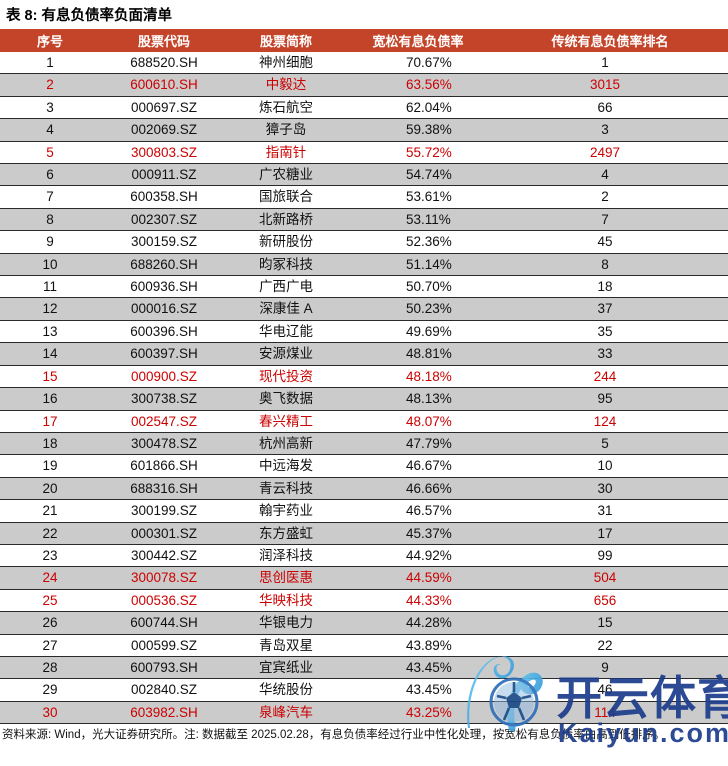  I want to click on table-row: 4 002069.SZ 獐子岛 59.38% 3, so click(364, 130).